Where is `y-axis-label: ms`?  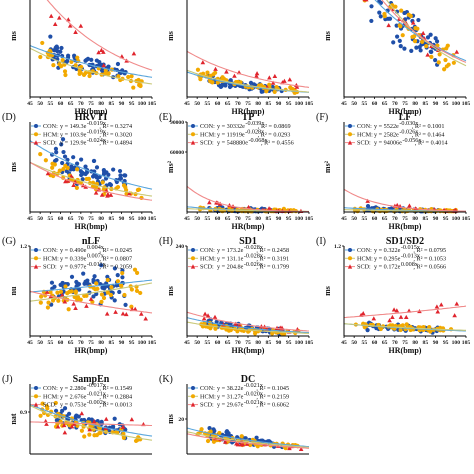
y-axis-label: ms is located at coordinates (170, 291).